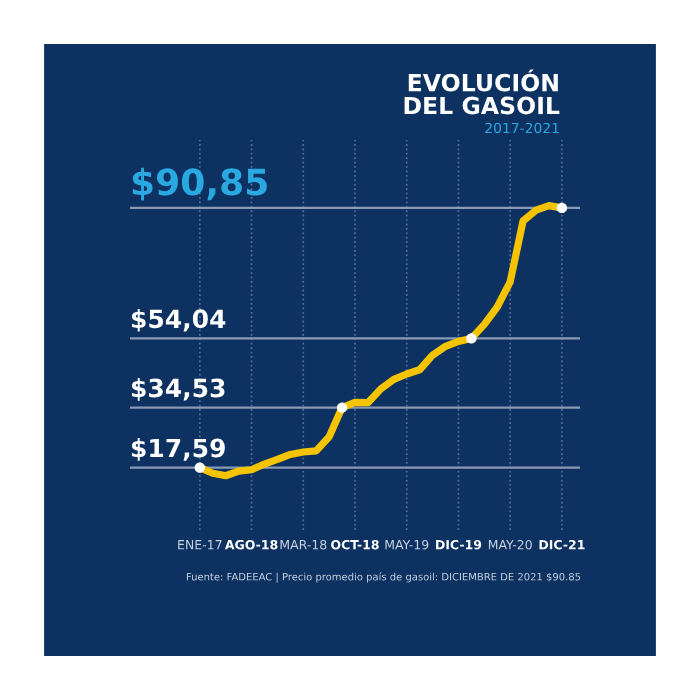 Image resolution: width=700 pixels, height=700 pixels. What do you see at coordinates (482, 92) in the screenshot?
I see `chart-title: EVOLUCIÓN DEL GASOIL` at bounding box center [482, 92].